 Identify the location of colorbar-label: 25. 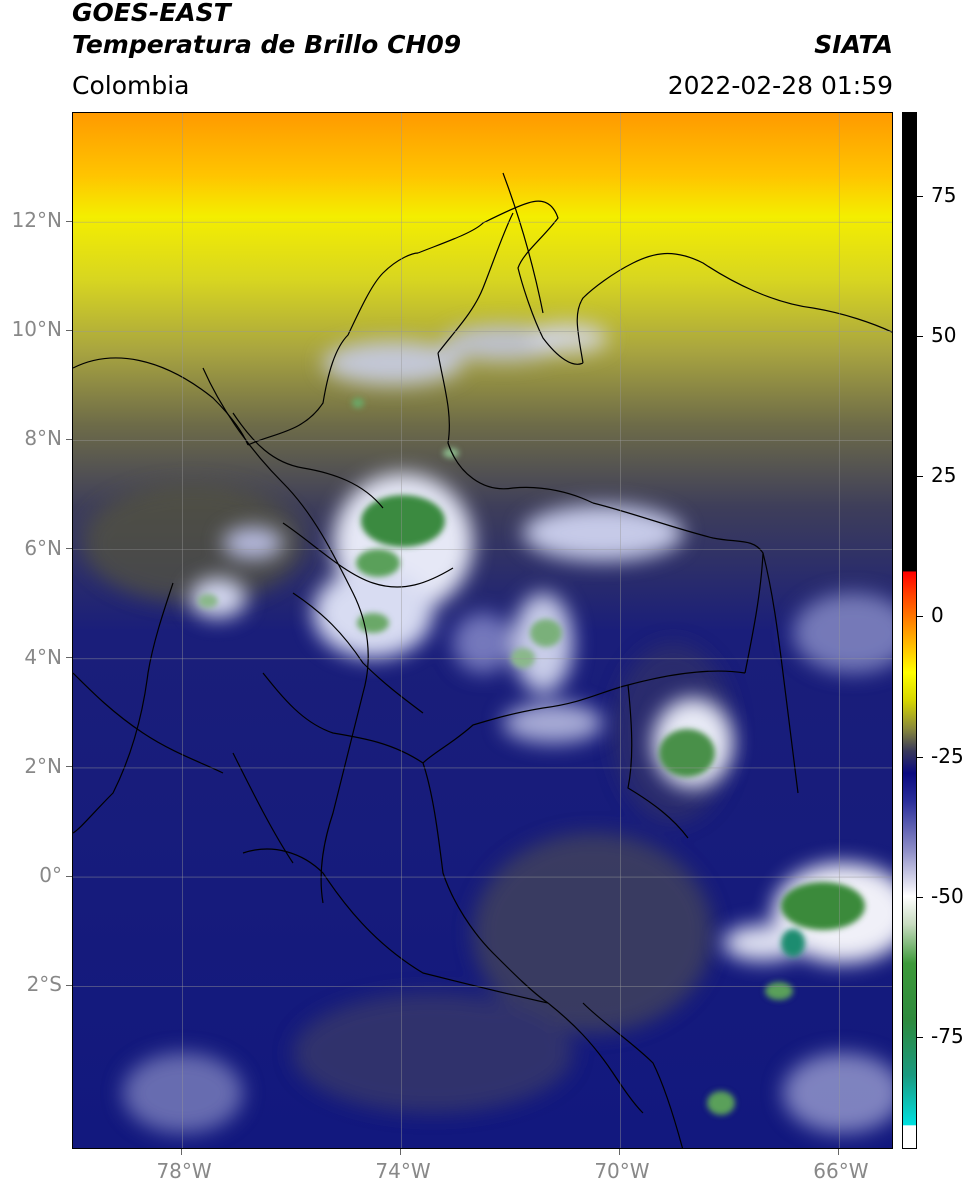
(944, 475).